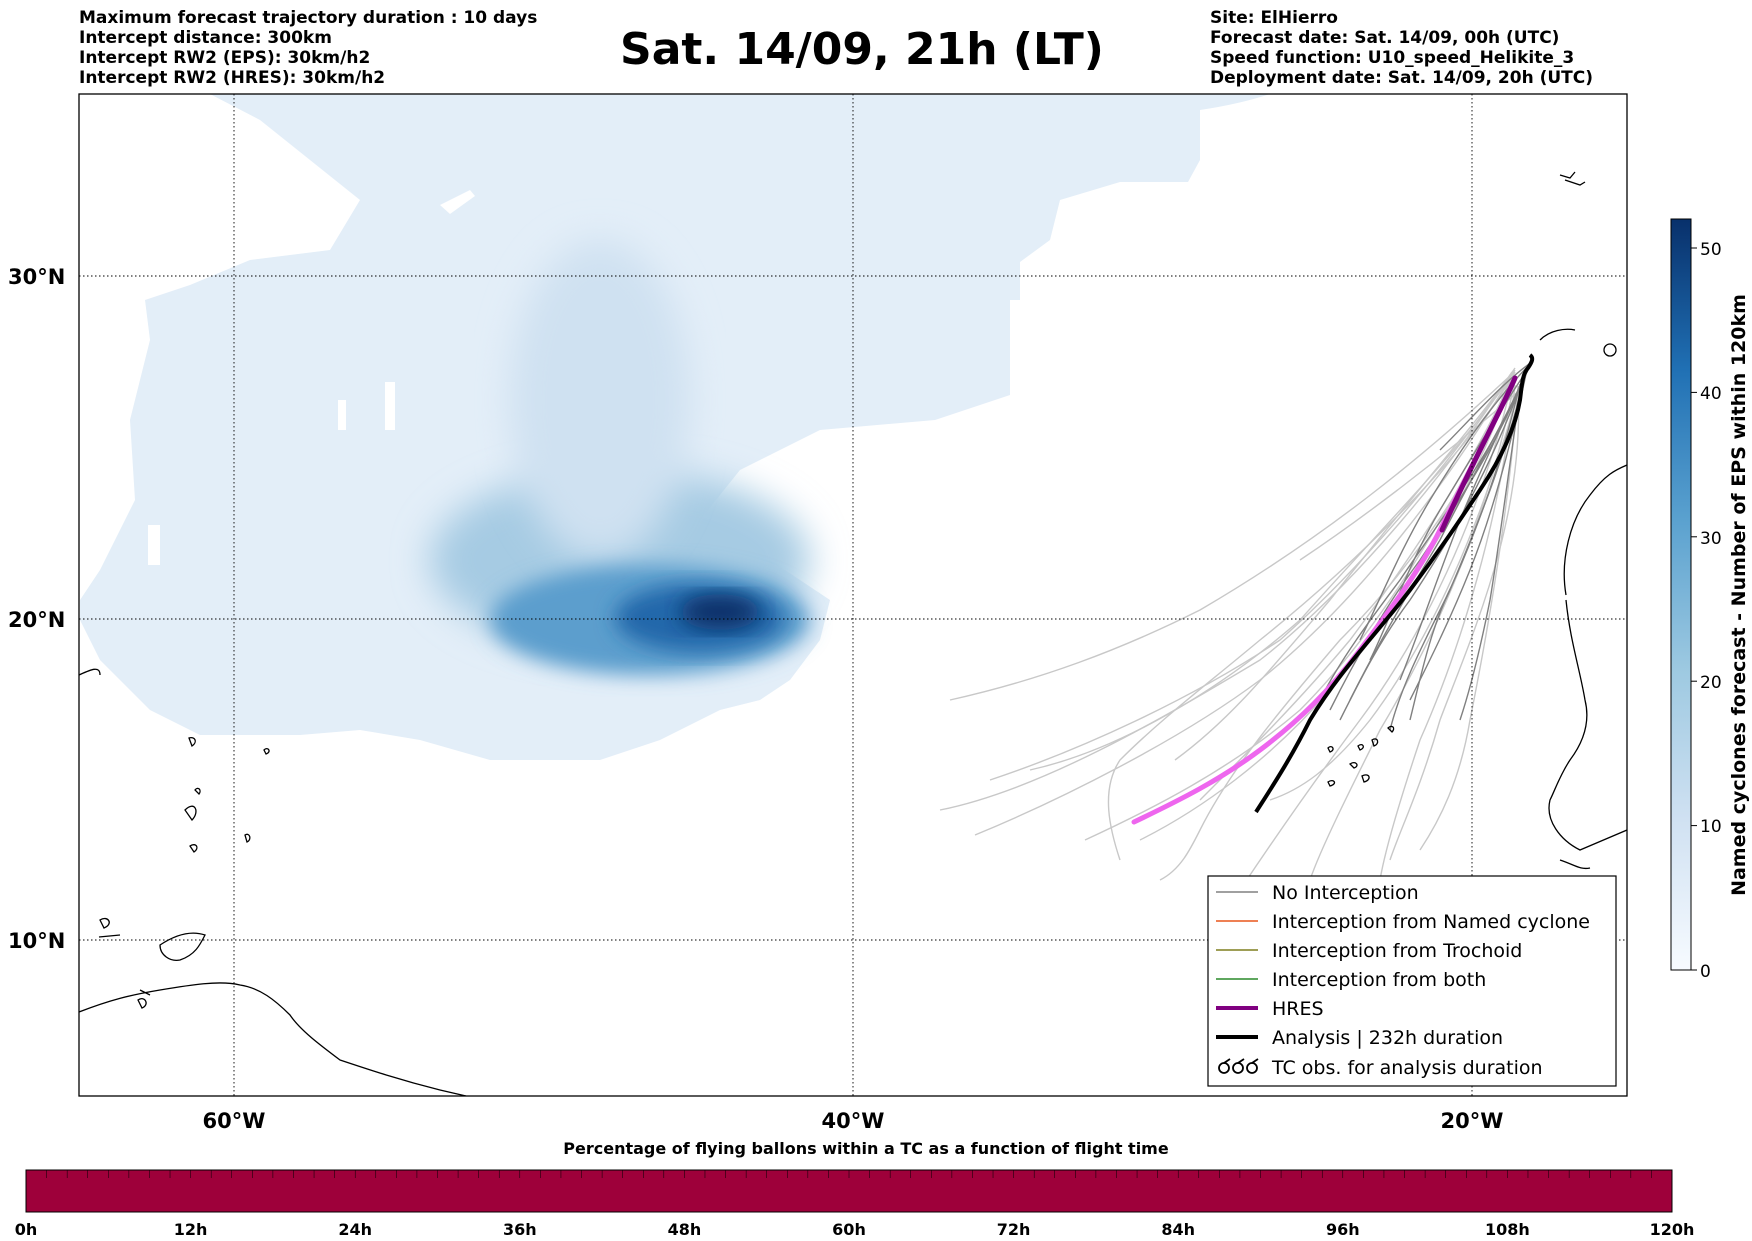  What do you see at coordinates (685, 1229) in the screenshot?
I see `flight-time-tick-label: 48h` at bounding box center [685, 1229].